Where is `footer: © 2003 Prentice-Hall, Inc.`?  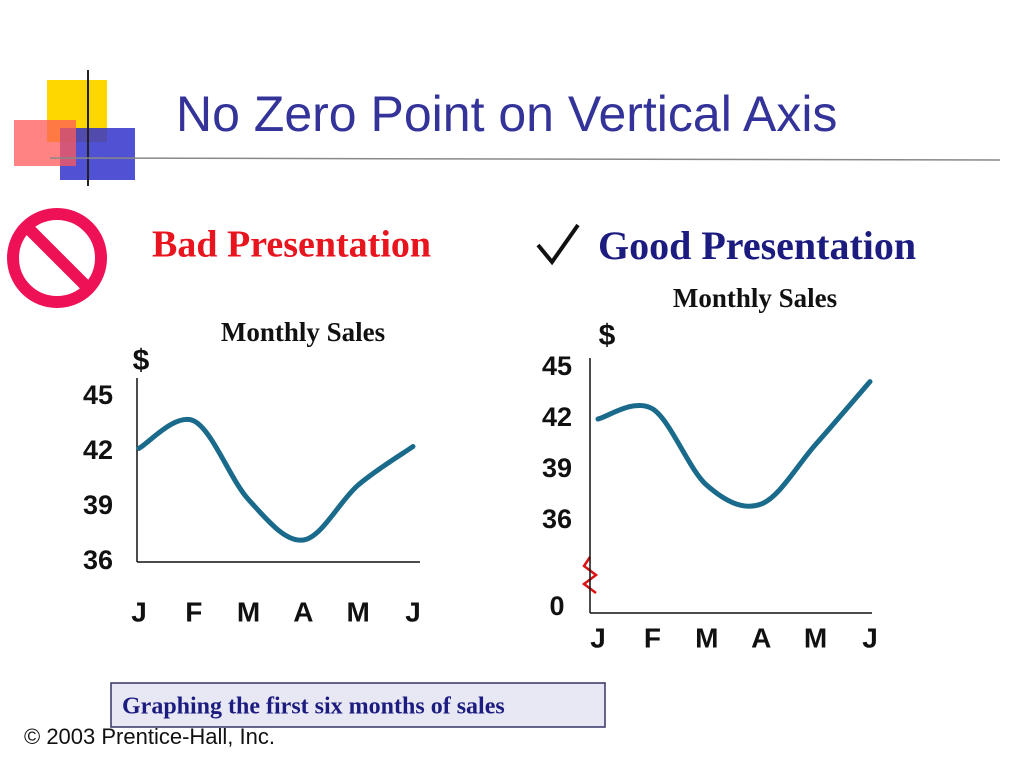 footer: © 2003 Prentice-Hall, Inc. is located at coordinates (149, 736).